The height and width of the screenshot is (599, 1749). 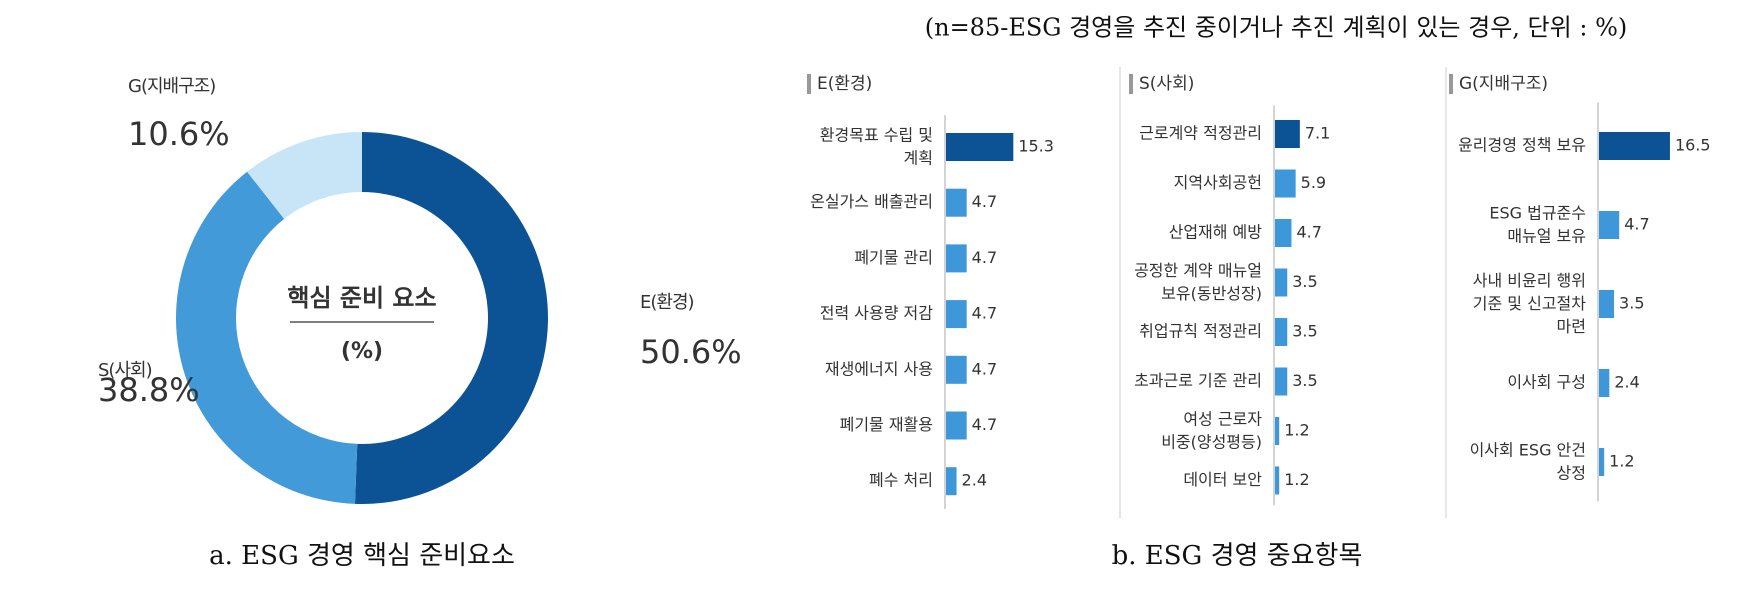 I want to click on value-label: 7.1, so click(x=1317, y=133).